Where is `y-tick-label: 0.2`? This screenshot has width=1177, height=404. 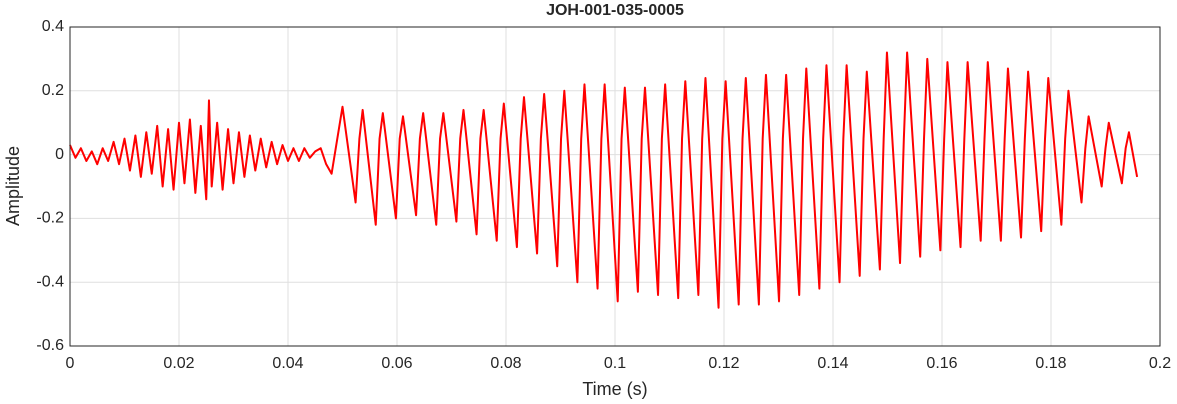 y-tick-label: 0.2 is located at coordinates (53, 90).